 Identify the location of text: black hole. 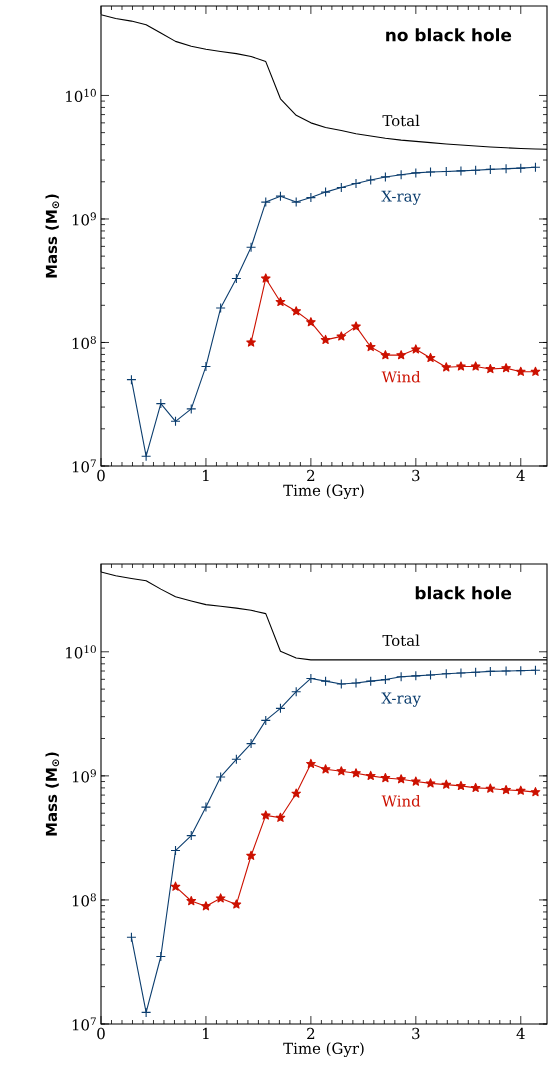
(463, 593).